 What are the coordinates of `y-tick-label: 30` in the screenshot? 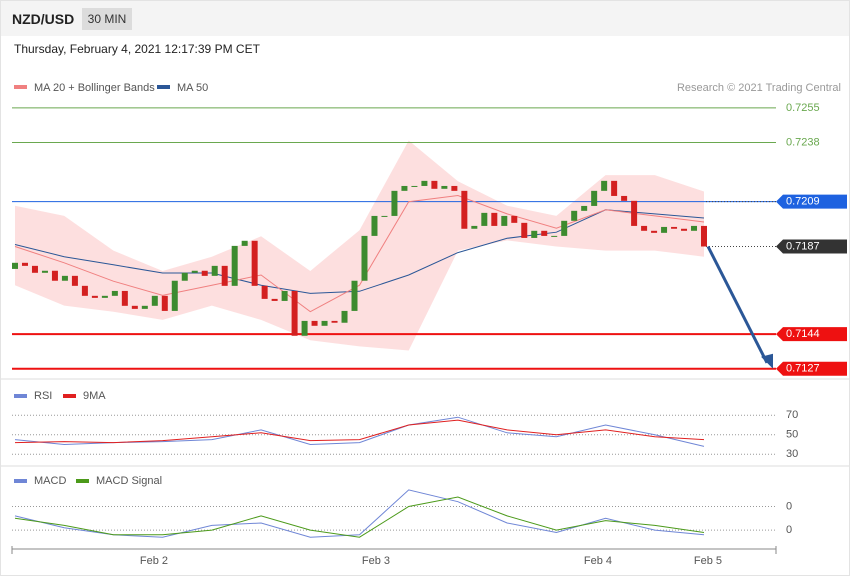 It's located at (792, 454).